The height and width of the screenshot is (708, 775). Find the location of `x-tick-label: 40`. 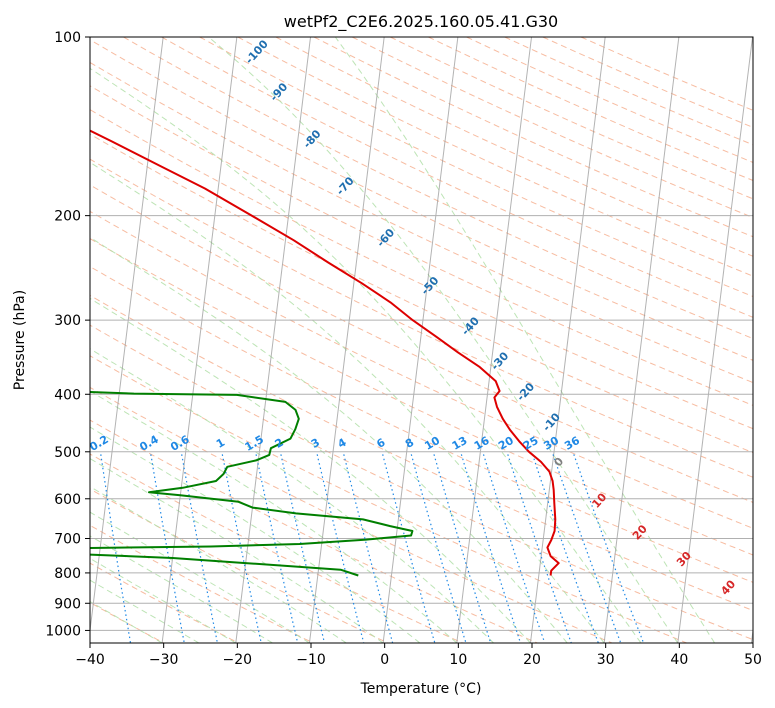

x-tick-label: 40 is located at coordinates (679, 660).